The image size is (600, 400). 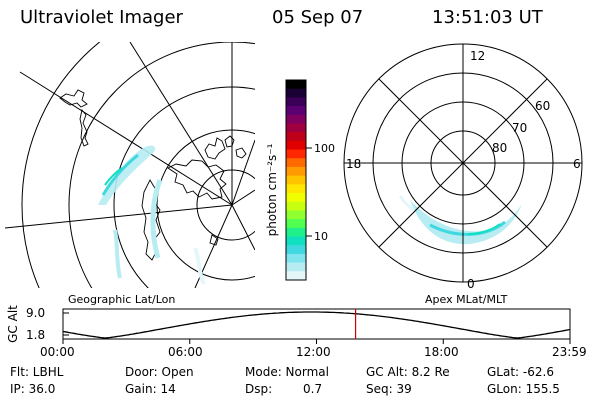 I want to click on dsp-value: 0.7, so click(x=313, y=389).